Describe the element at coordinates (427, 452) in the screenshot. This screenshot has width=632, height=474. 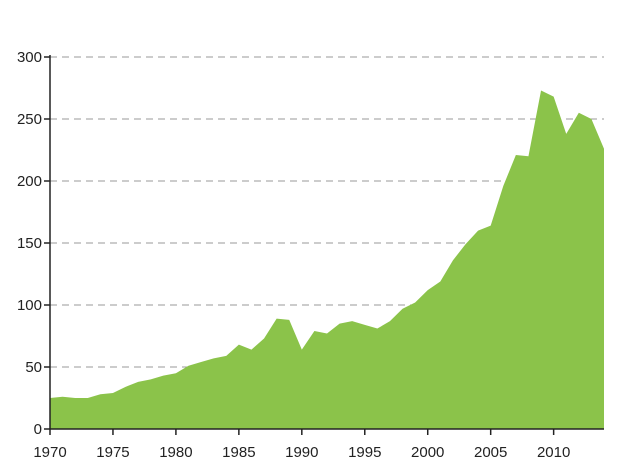
I see `x-tick-label-2000: 2000` at that location.